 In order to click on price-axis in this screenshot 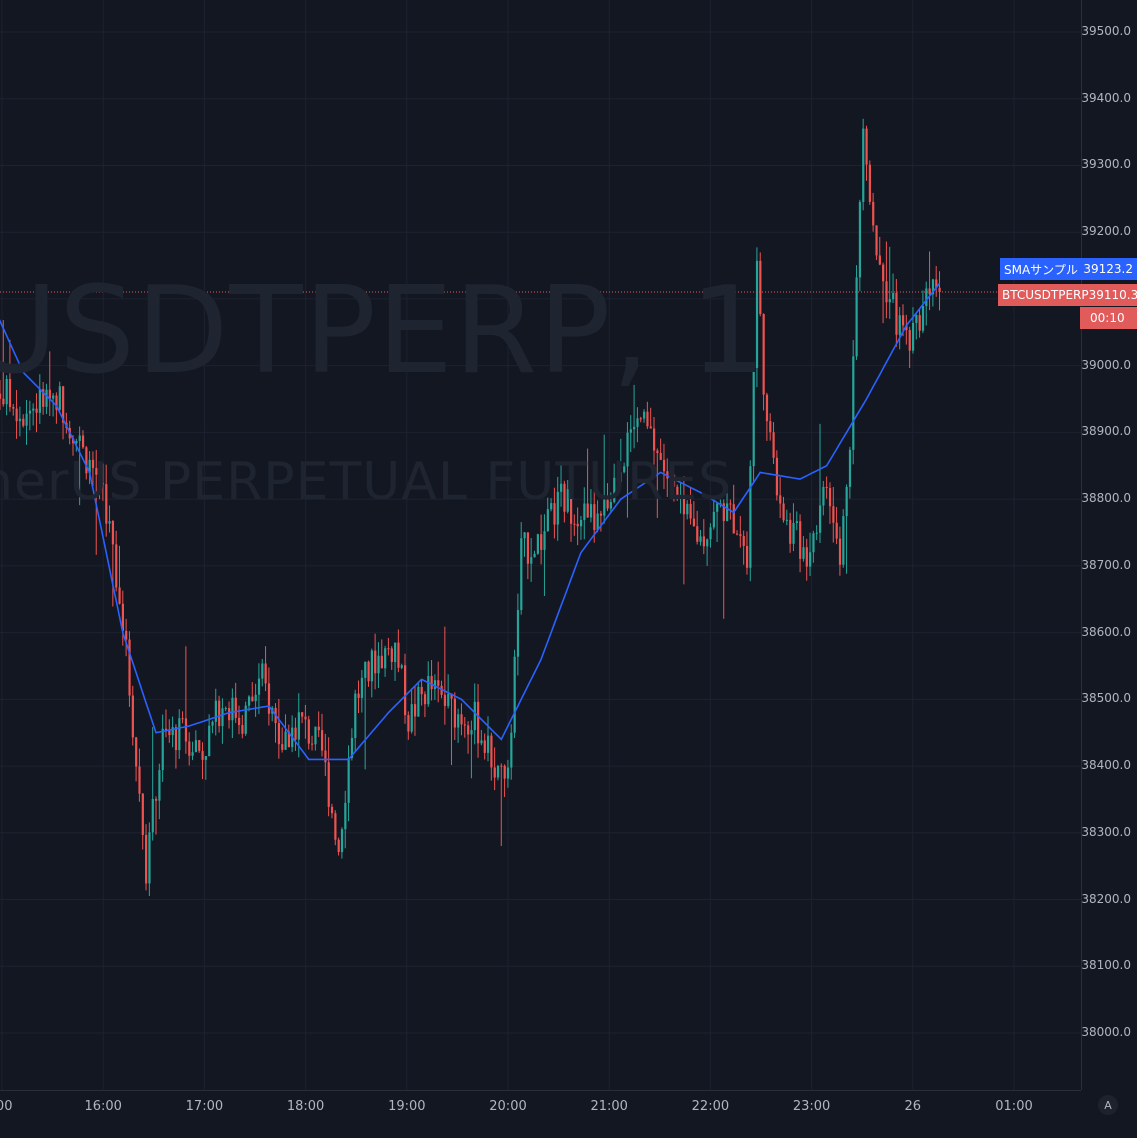, I will do `click(1109, 545)`.